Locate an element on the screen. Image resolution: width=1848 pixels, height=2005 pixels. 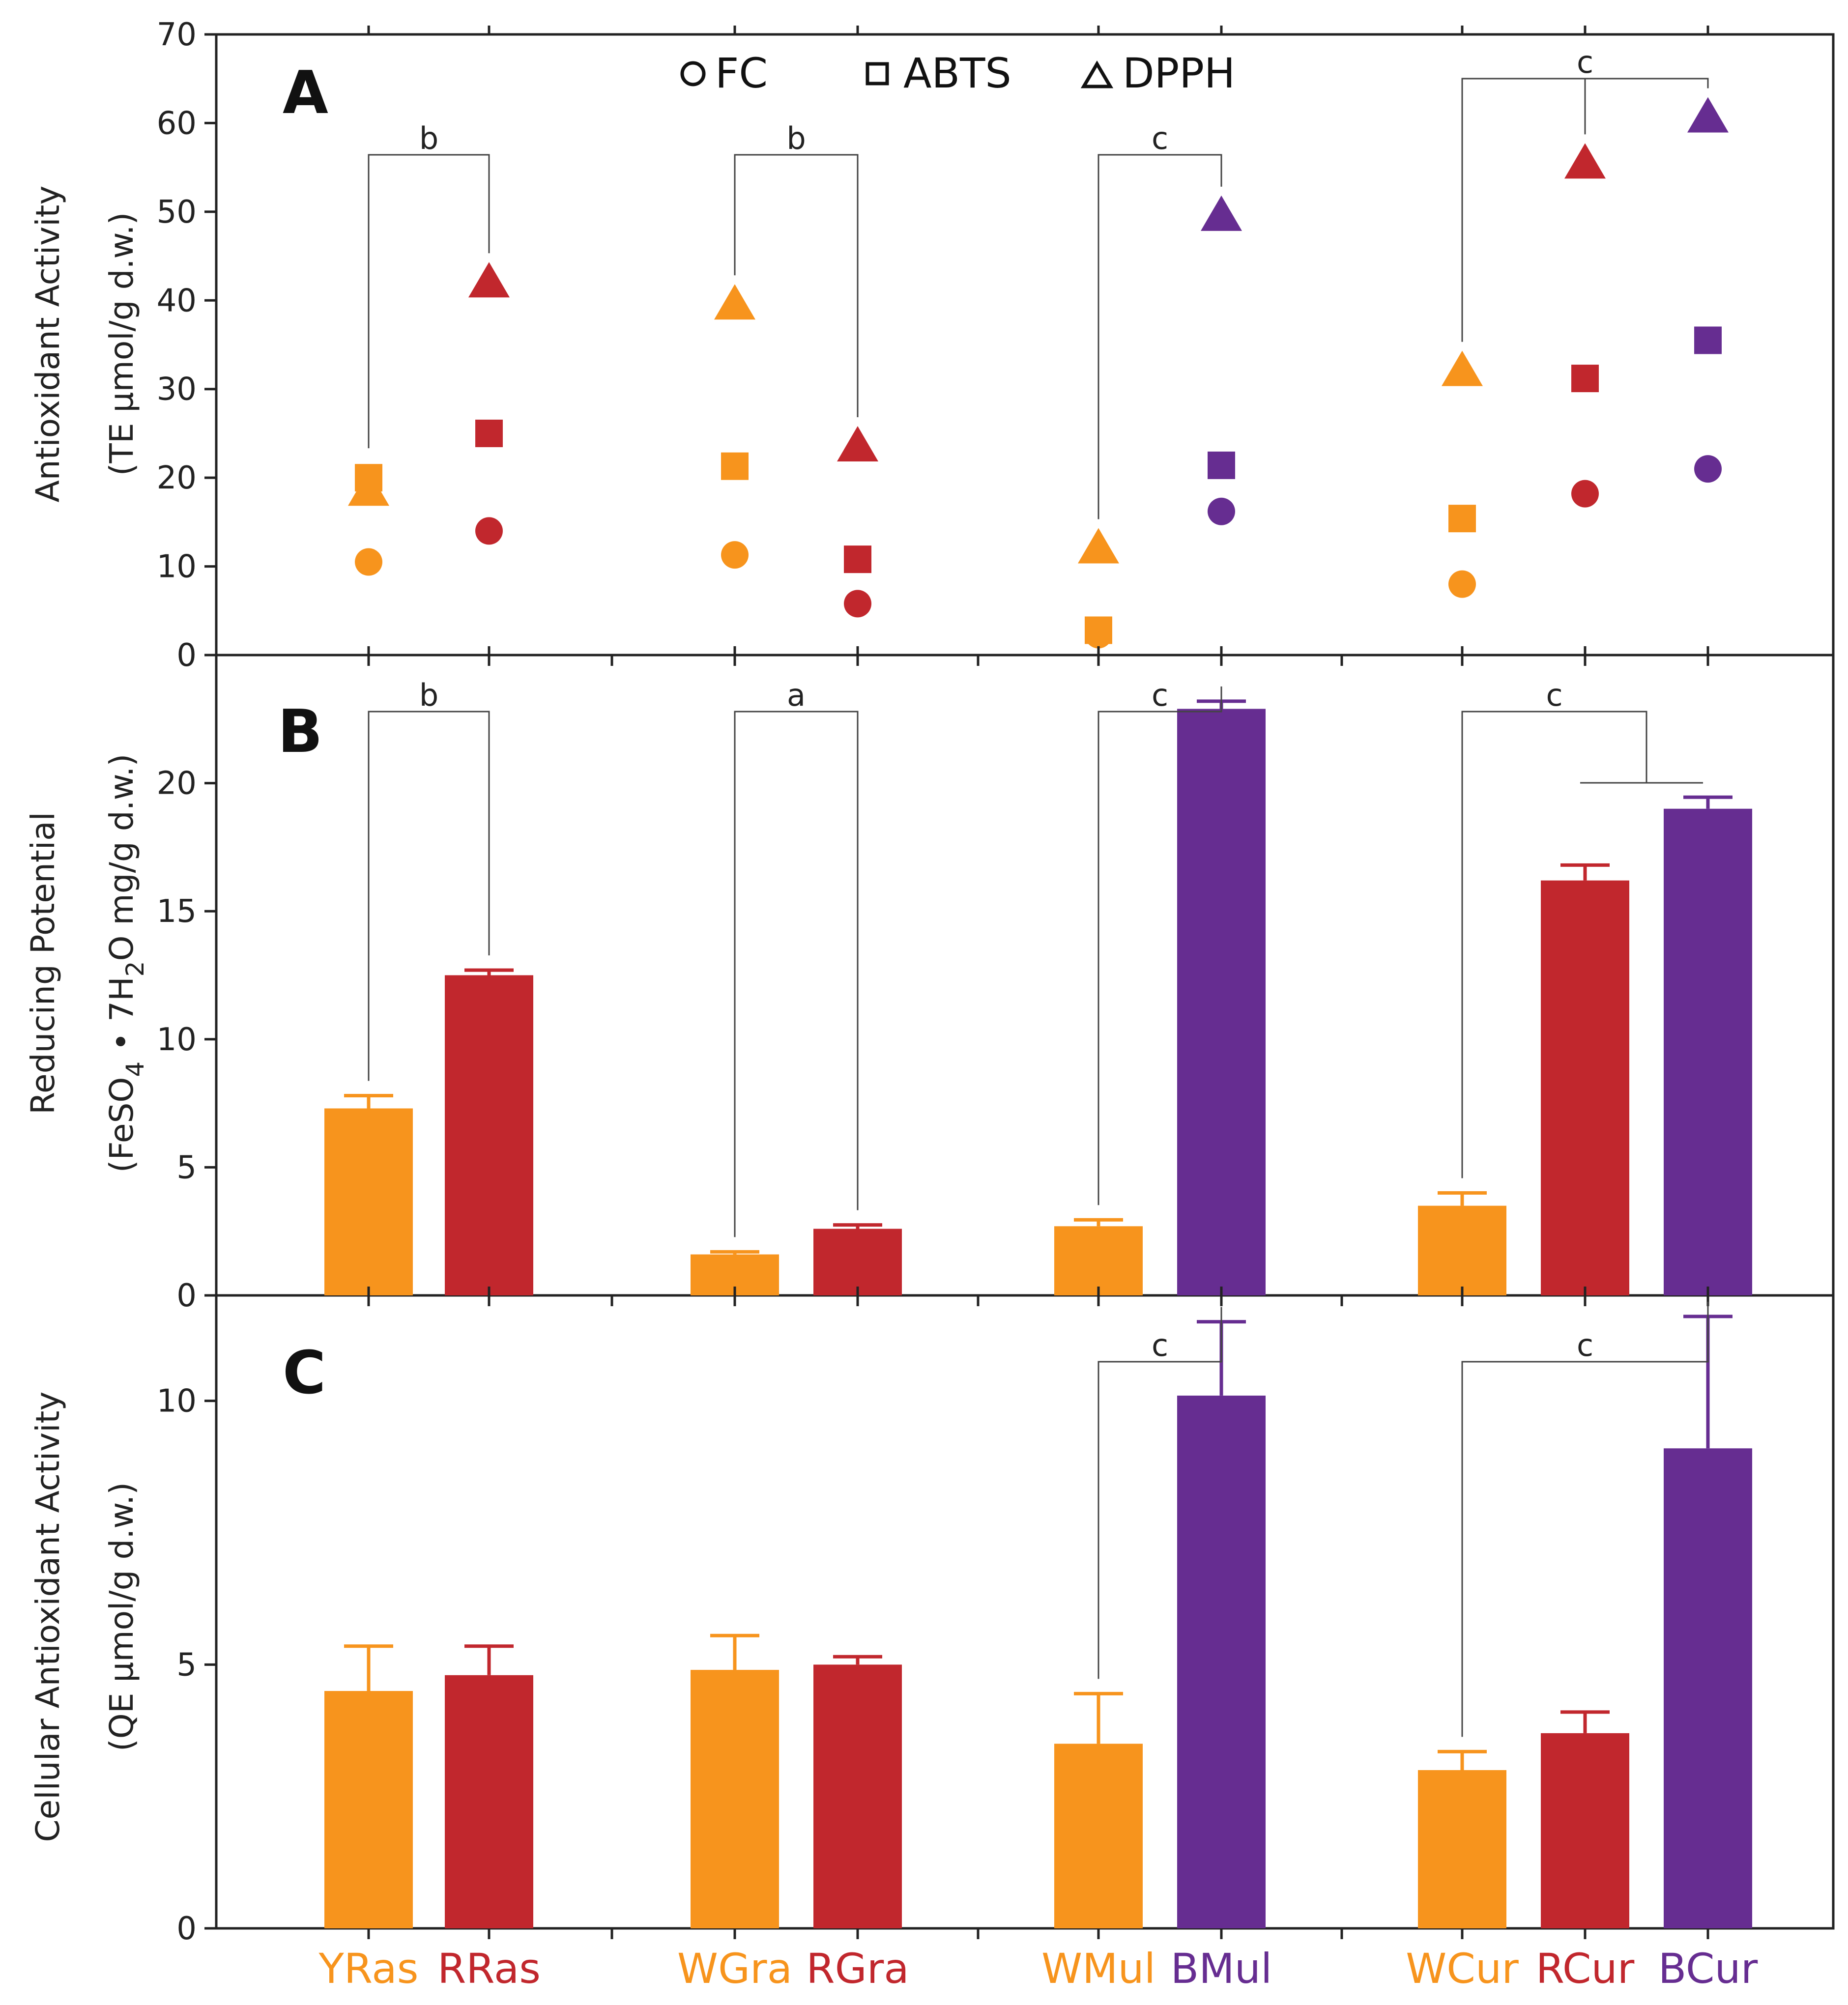
panel-a-ytick-label: 0 is located at coordinates (187, 655).